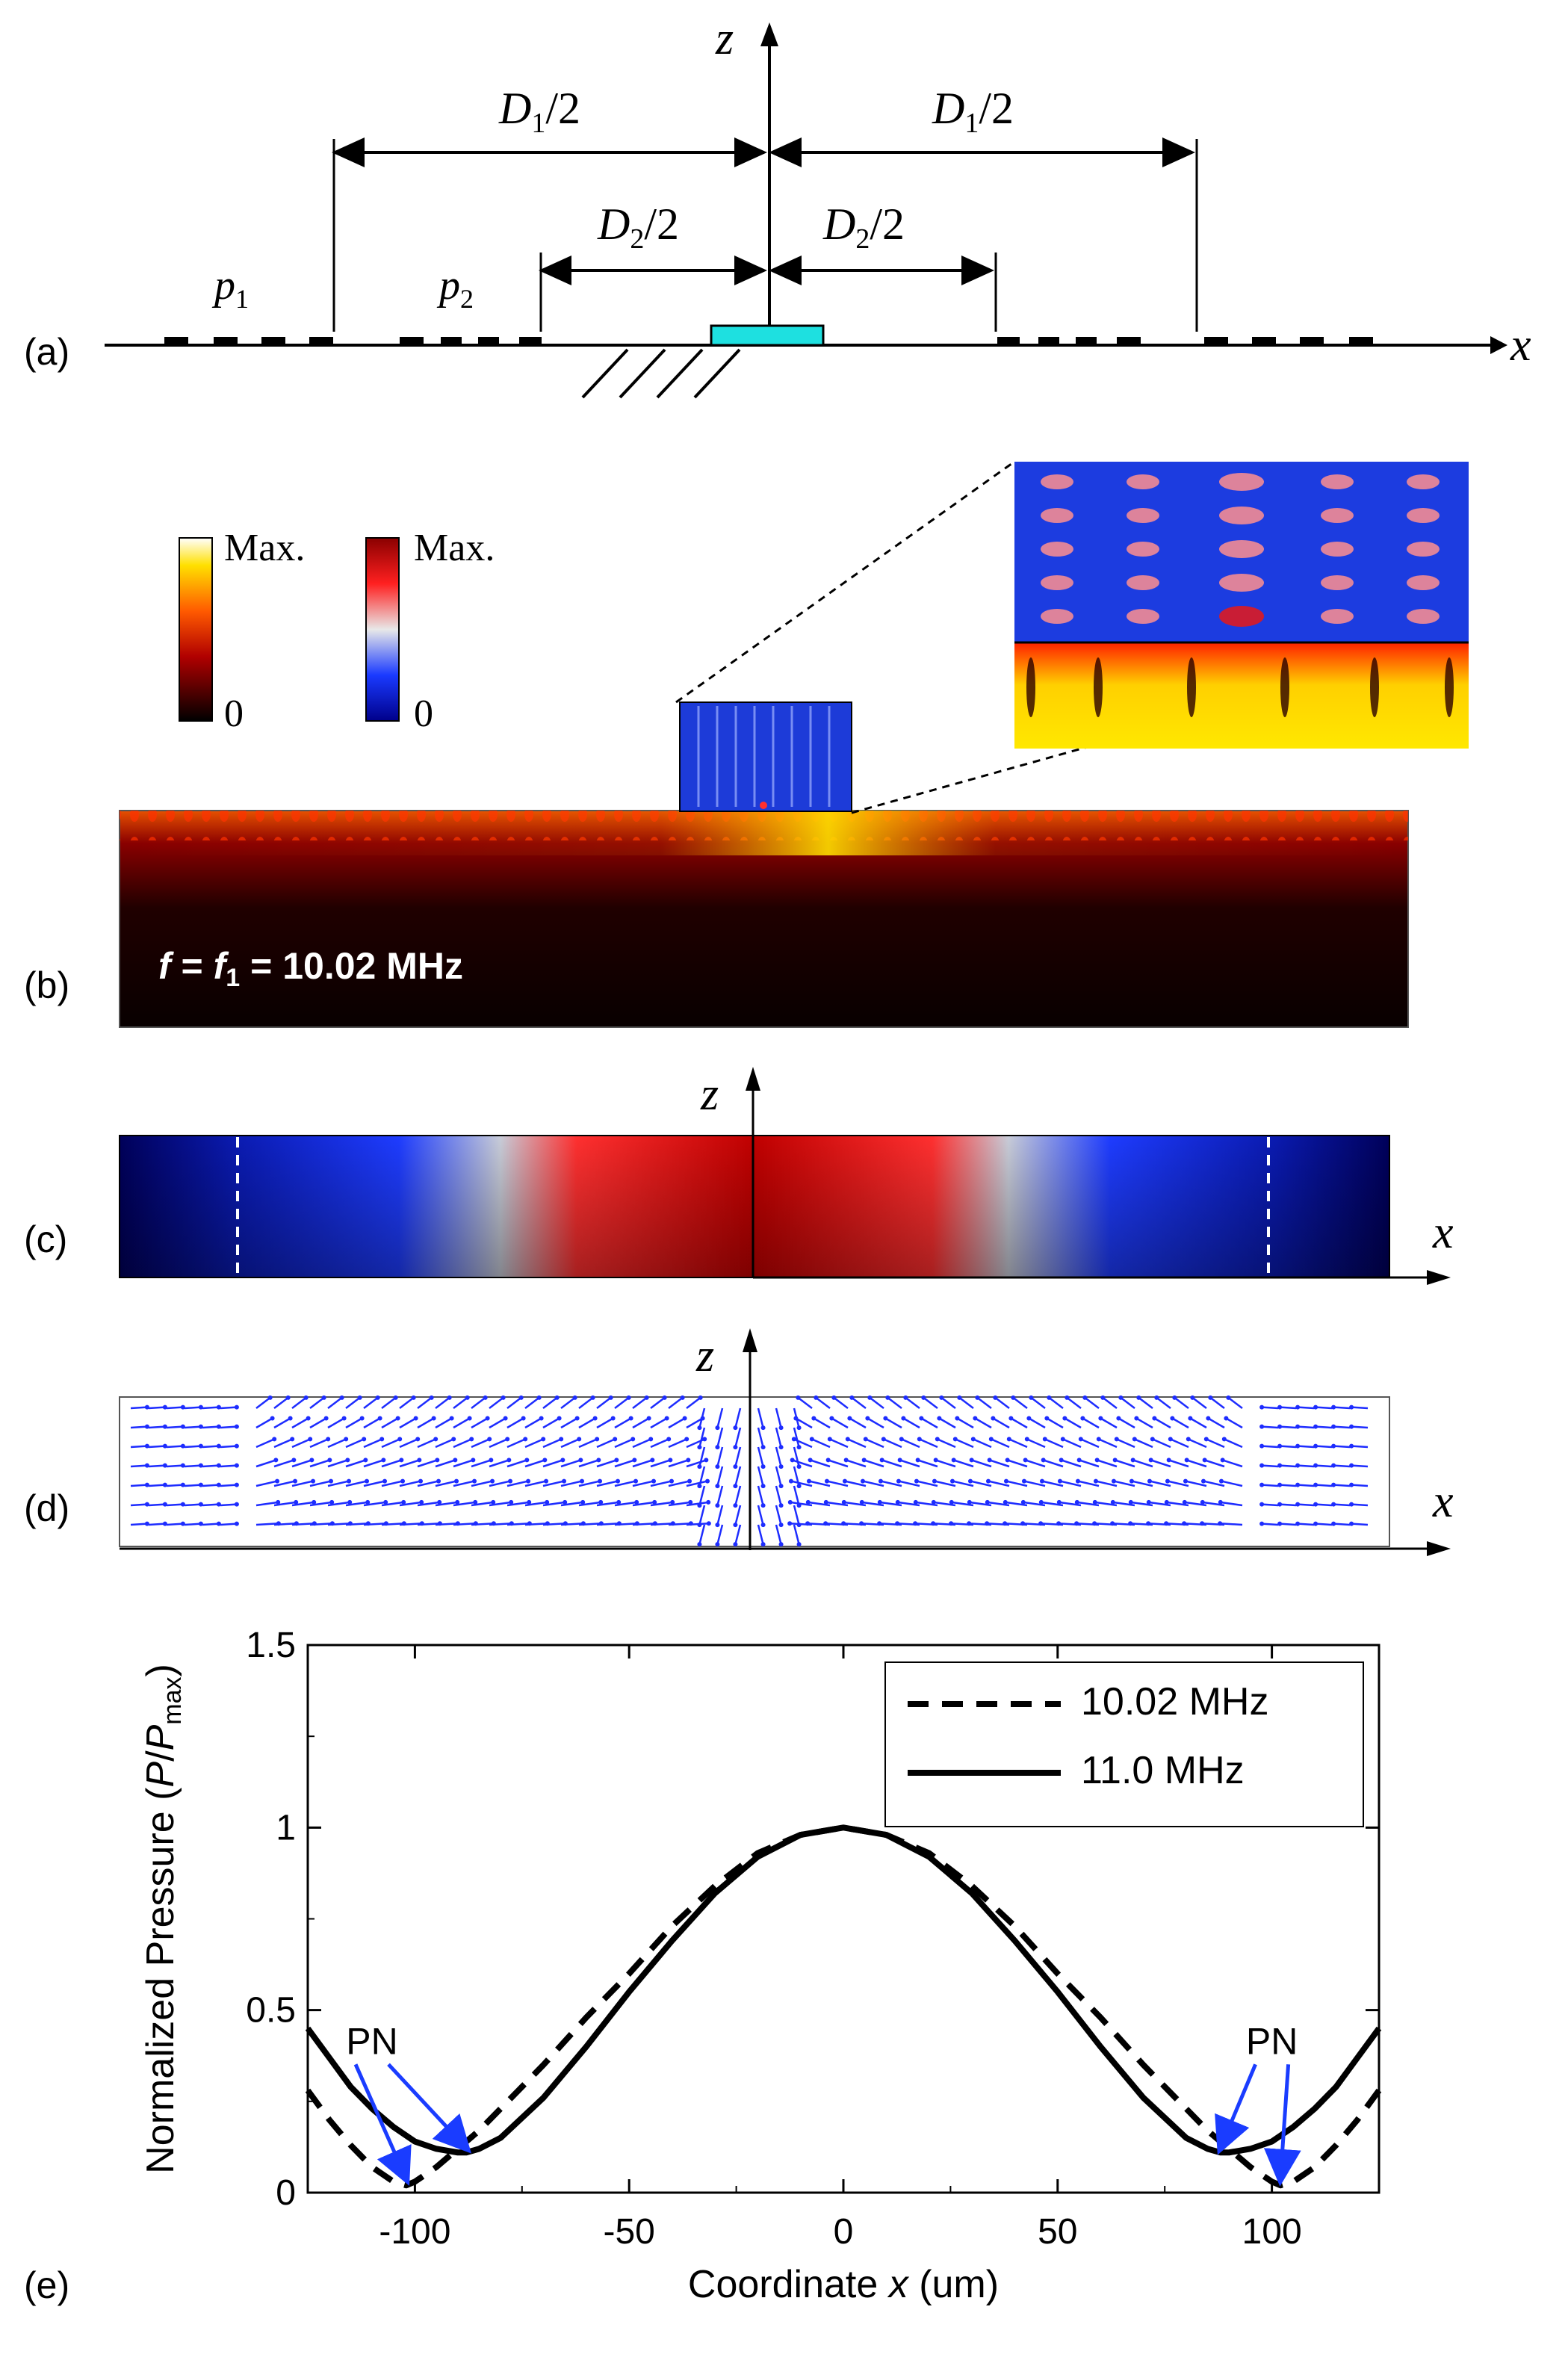 Image resolution: width=1568 pixels, height=2357 pixels. Describe the element at coordinates (196, 629) in the screenshot. I see `colorbar-hot` at that location.